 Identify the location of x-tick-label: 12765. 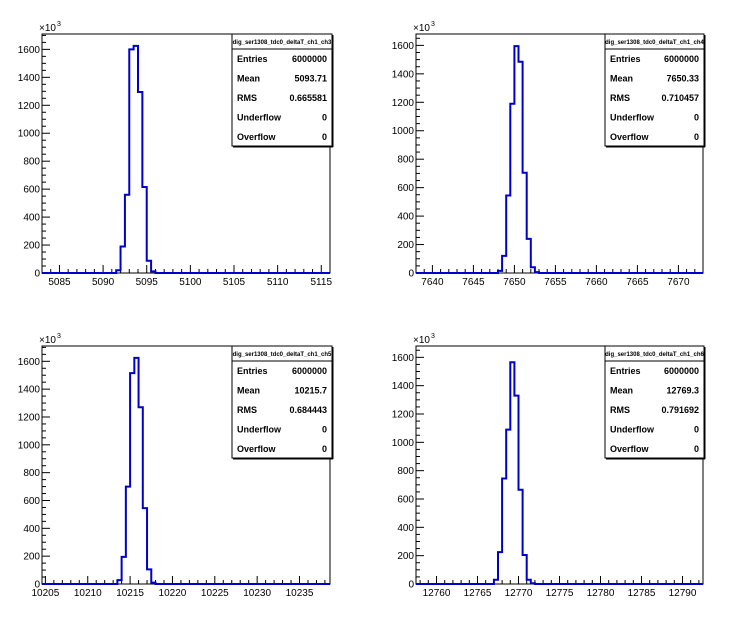
(478, 593).